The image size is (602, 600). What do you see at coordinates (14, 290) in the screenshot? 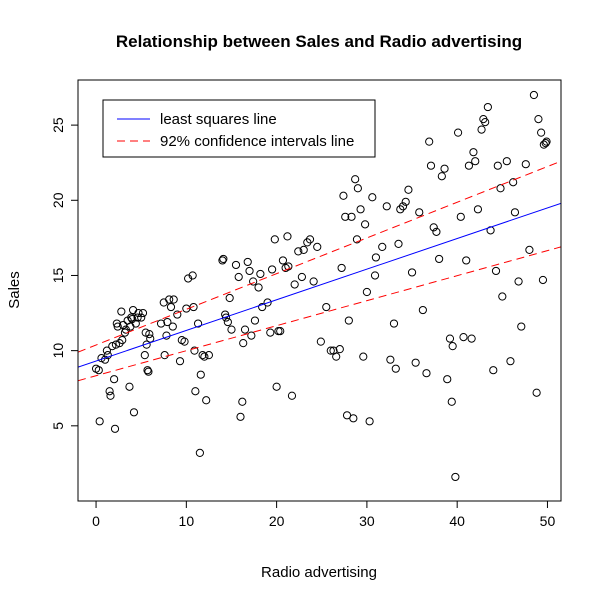
I see `y-axis-label: Sales` at bounding box center [14, 290].